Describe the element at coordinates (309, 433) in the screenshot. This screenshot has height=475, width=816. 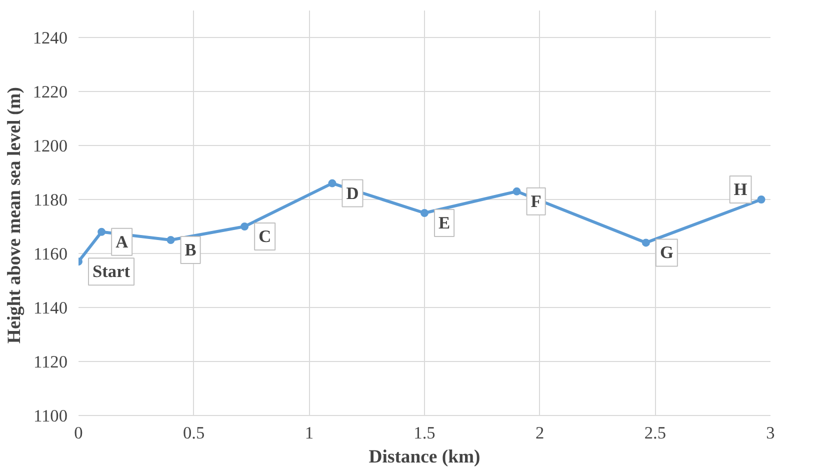
I see `x-tick-label: 1` at that location.